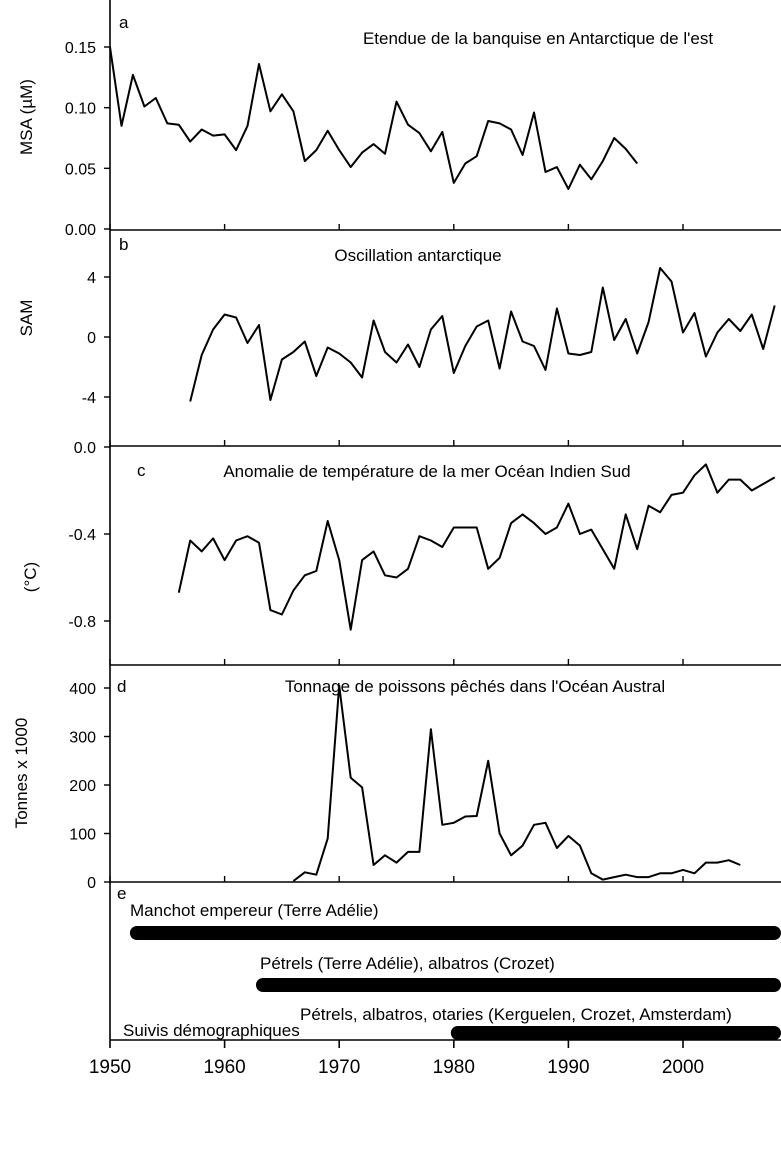 Image resolution: width=781 pixels, height=1149 pixels. Describe the element at coordinates (121, 686) in the screenshot. I see `panel-letter-d: d` at that location.